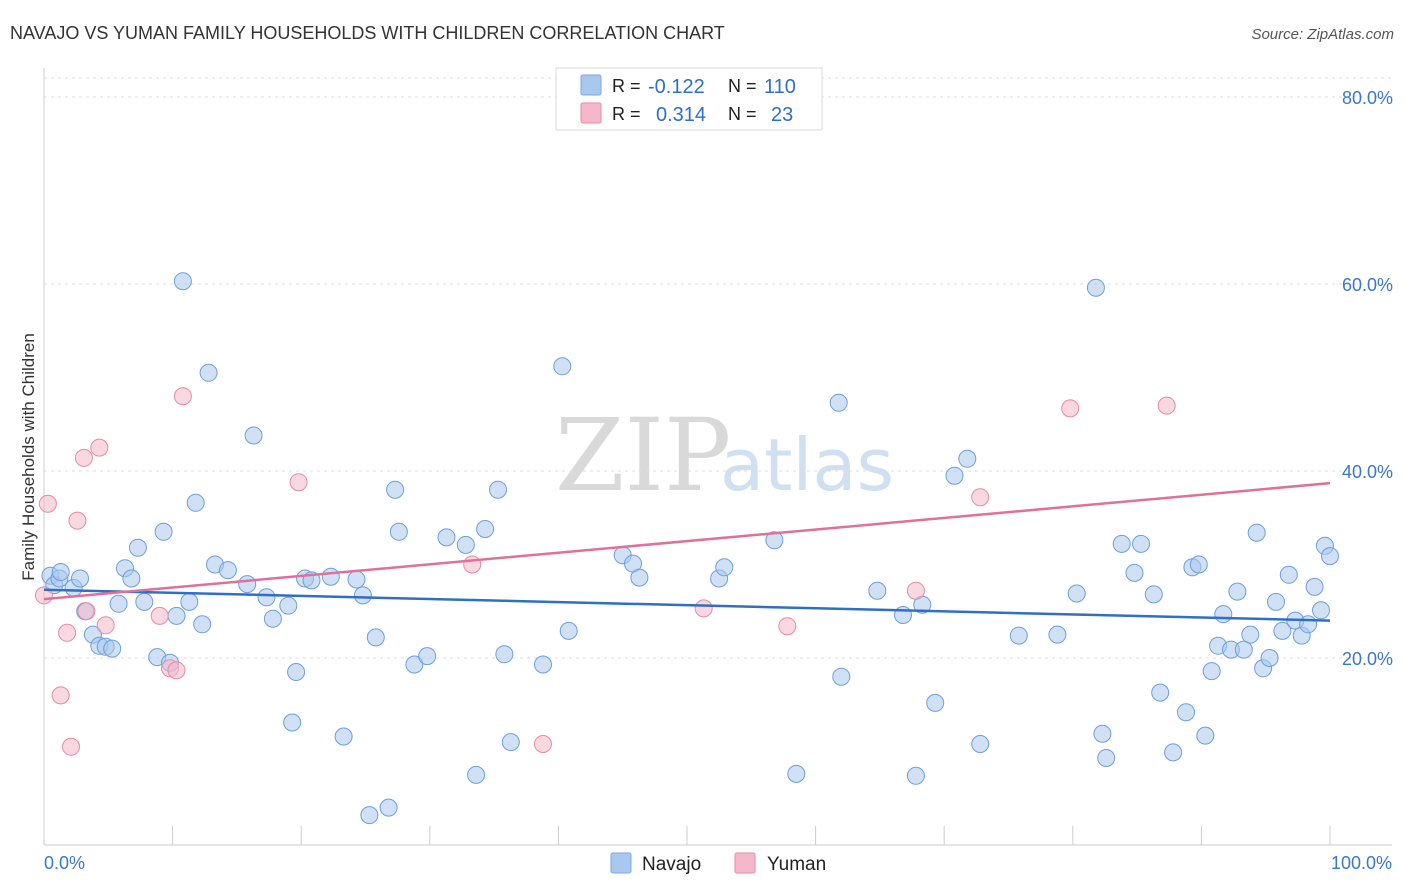 The height and width of the screenshot is (892, 1406). What do you see at coordinates (796, 864) in the screenshot?
I see `series-legend-label-yuman: Yuman` at bounding box center [796, 864].